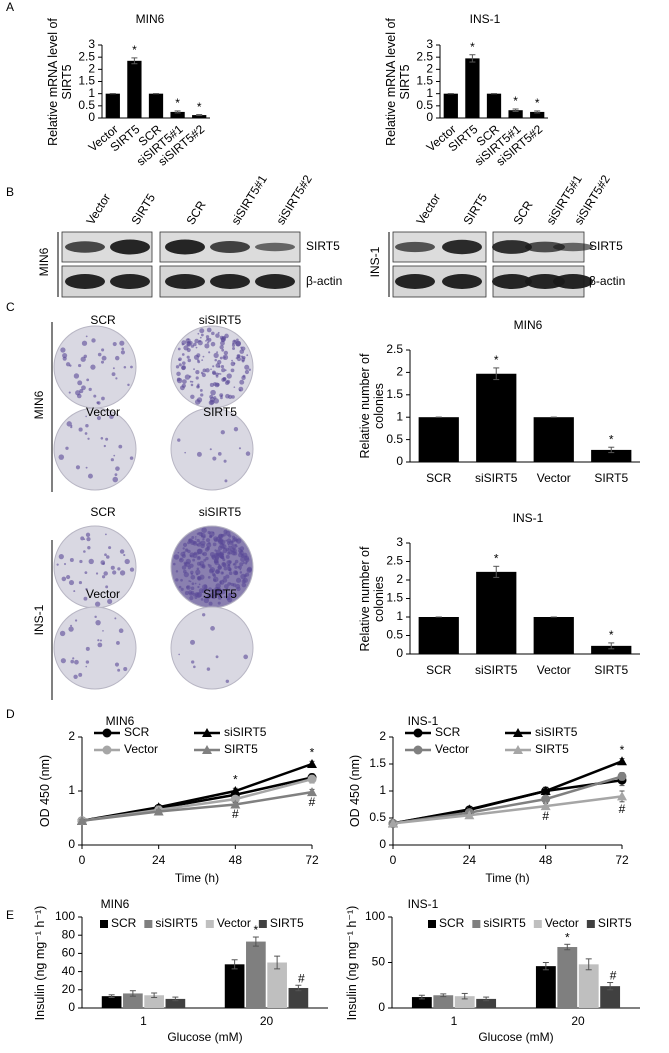 The height and width of the screenshot is (1053, 669). Describe the element at coordinates (622, 796) in the screenshot. I see `point-marker` at that location.